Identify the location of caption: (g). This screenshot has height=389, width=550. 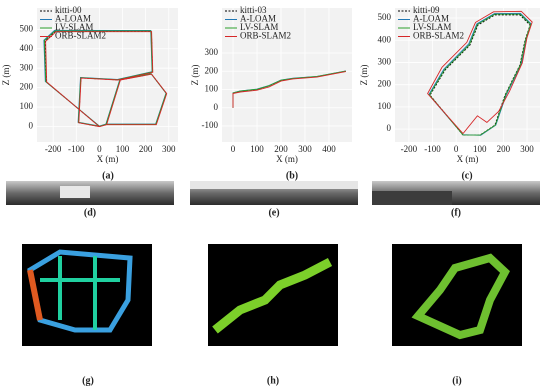
(88, 380).